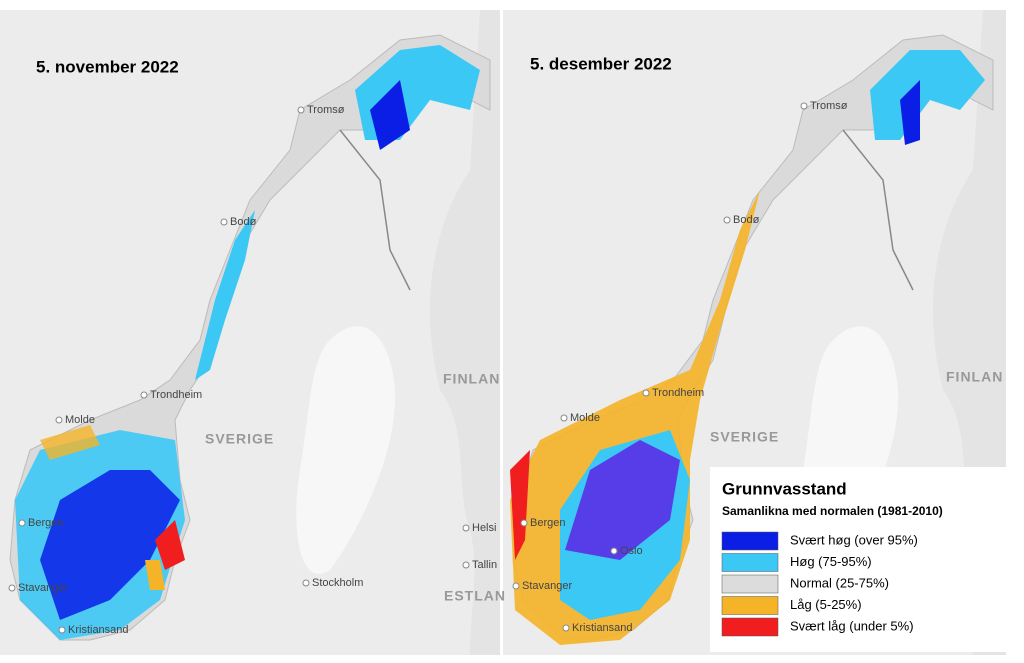  I want to click on city-label: Helsi, so click(484, 528).